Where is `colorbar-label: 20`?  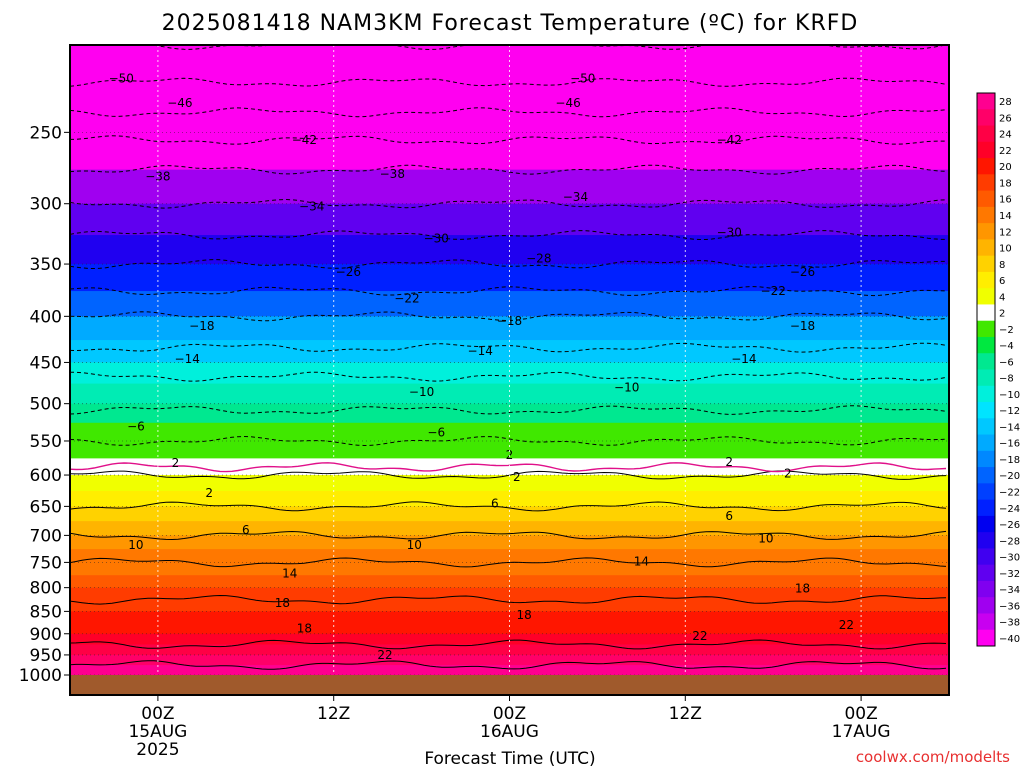
colorbar-label: 20 is located at coordinates (1005, 167).